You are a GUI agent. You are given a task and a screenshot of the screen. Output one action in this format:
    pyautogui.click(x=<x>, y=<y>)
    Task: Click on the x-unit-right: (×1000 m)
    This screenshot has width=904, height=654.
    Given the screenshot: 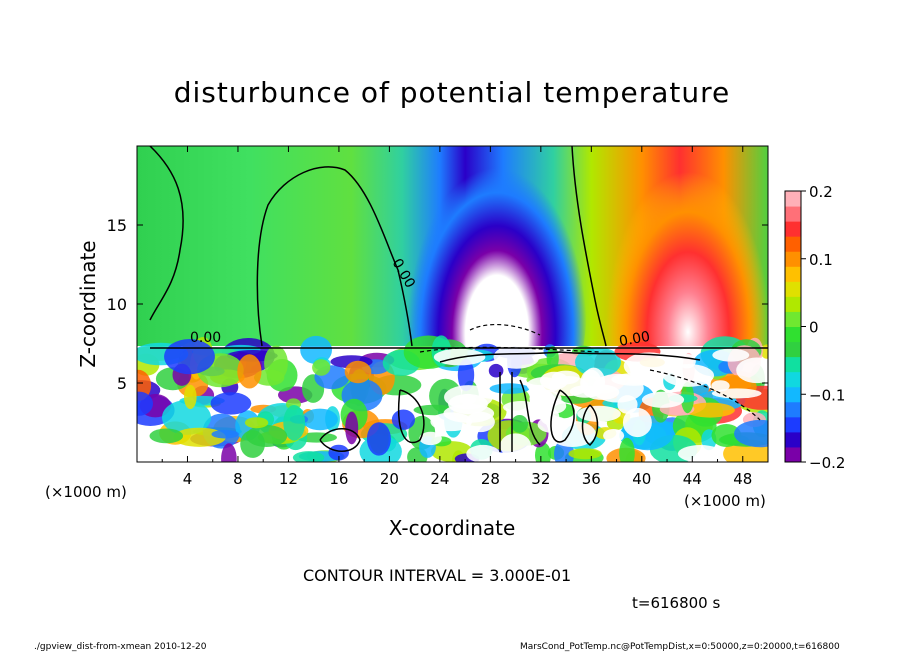 What is the action you would take?
    pyautogui.click(x=725, y=501)
    